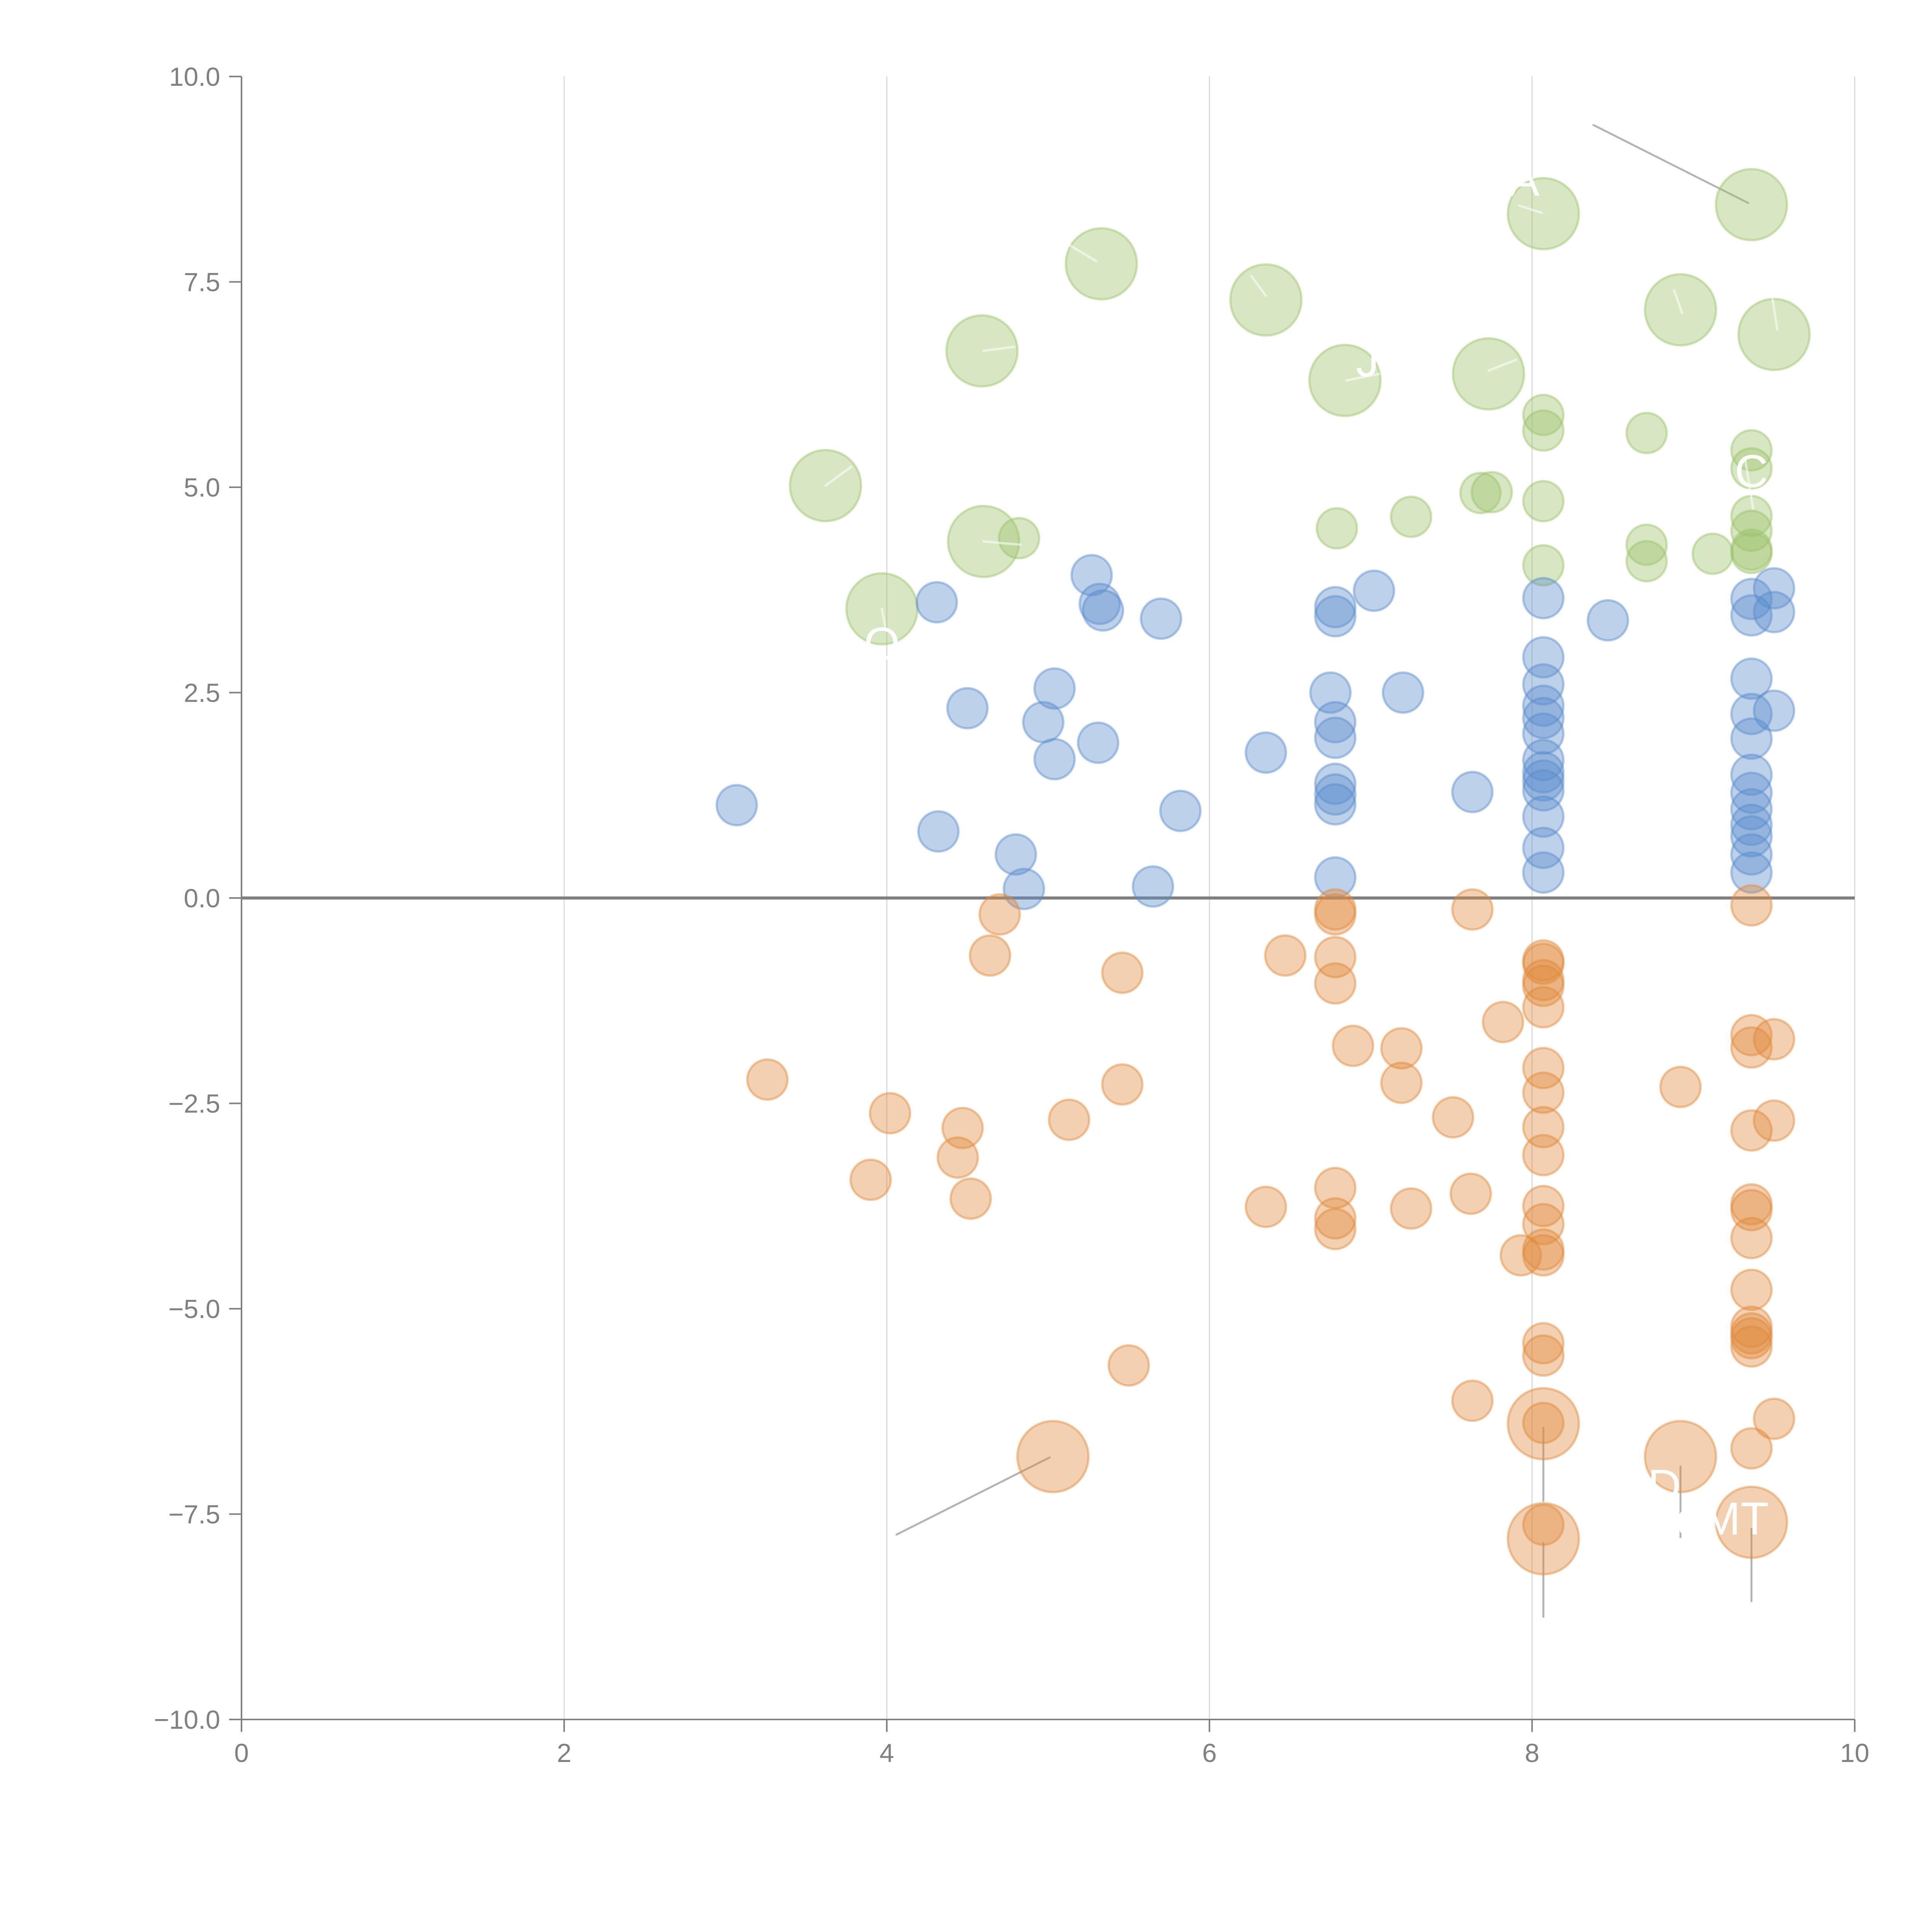 The image size is (1932, 1932). Describe the element at coordinates (1671, 164) in the screenshot. I see `annotation-leader-line` at that location.